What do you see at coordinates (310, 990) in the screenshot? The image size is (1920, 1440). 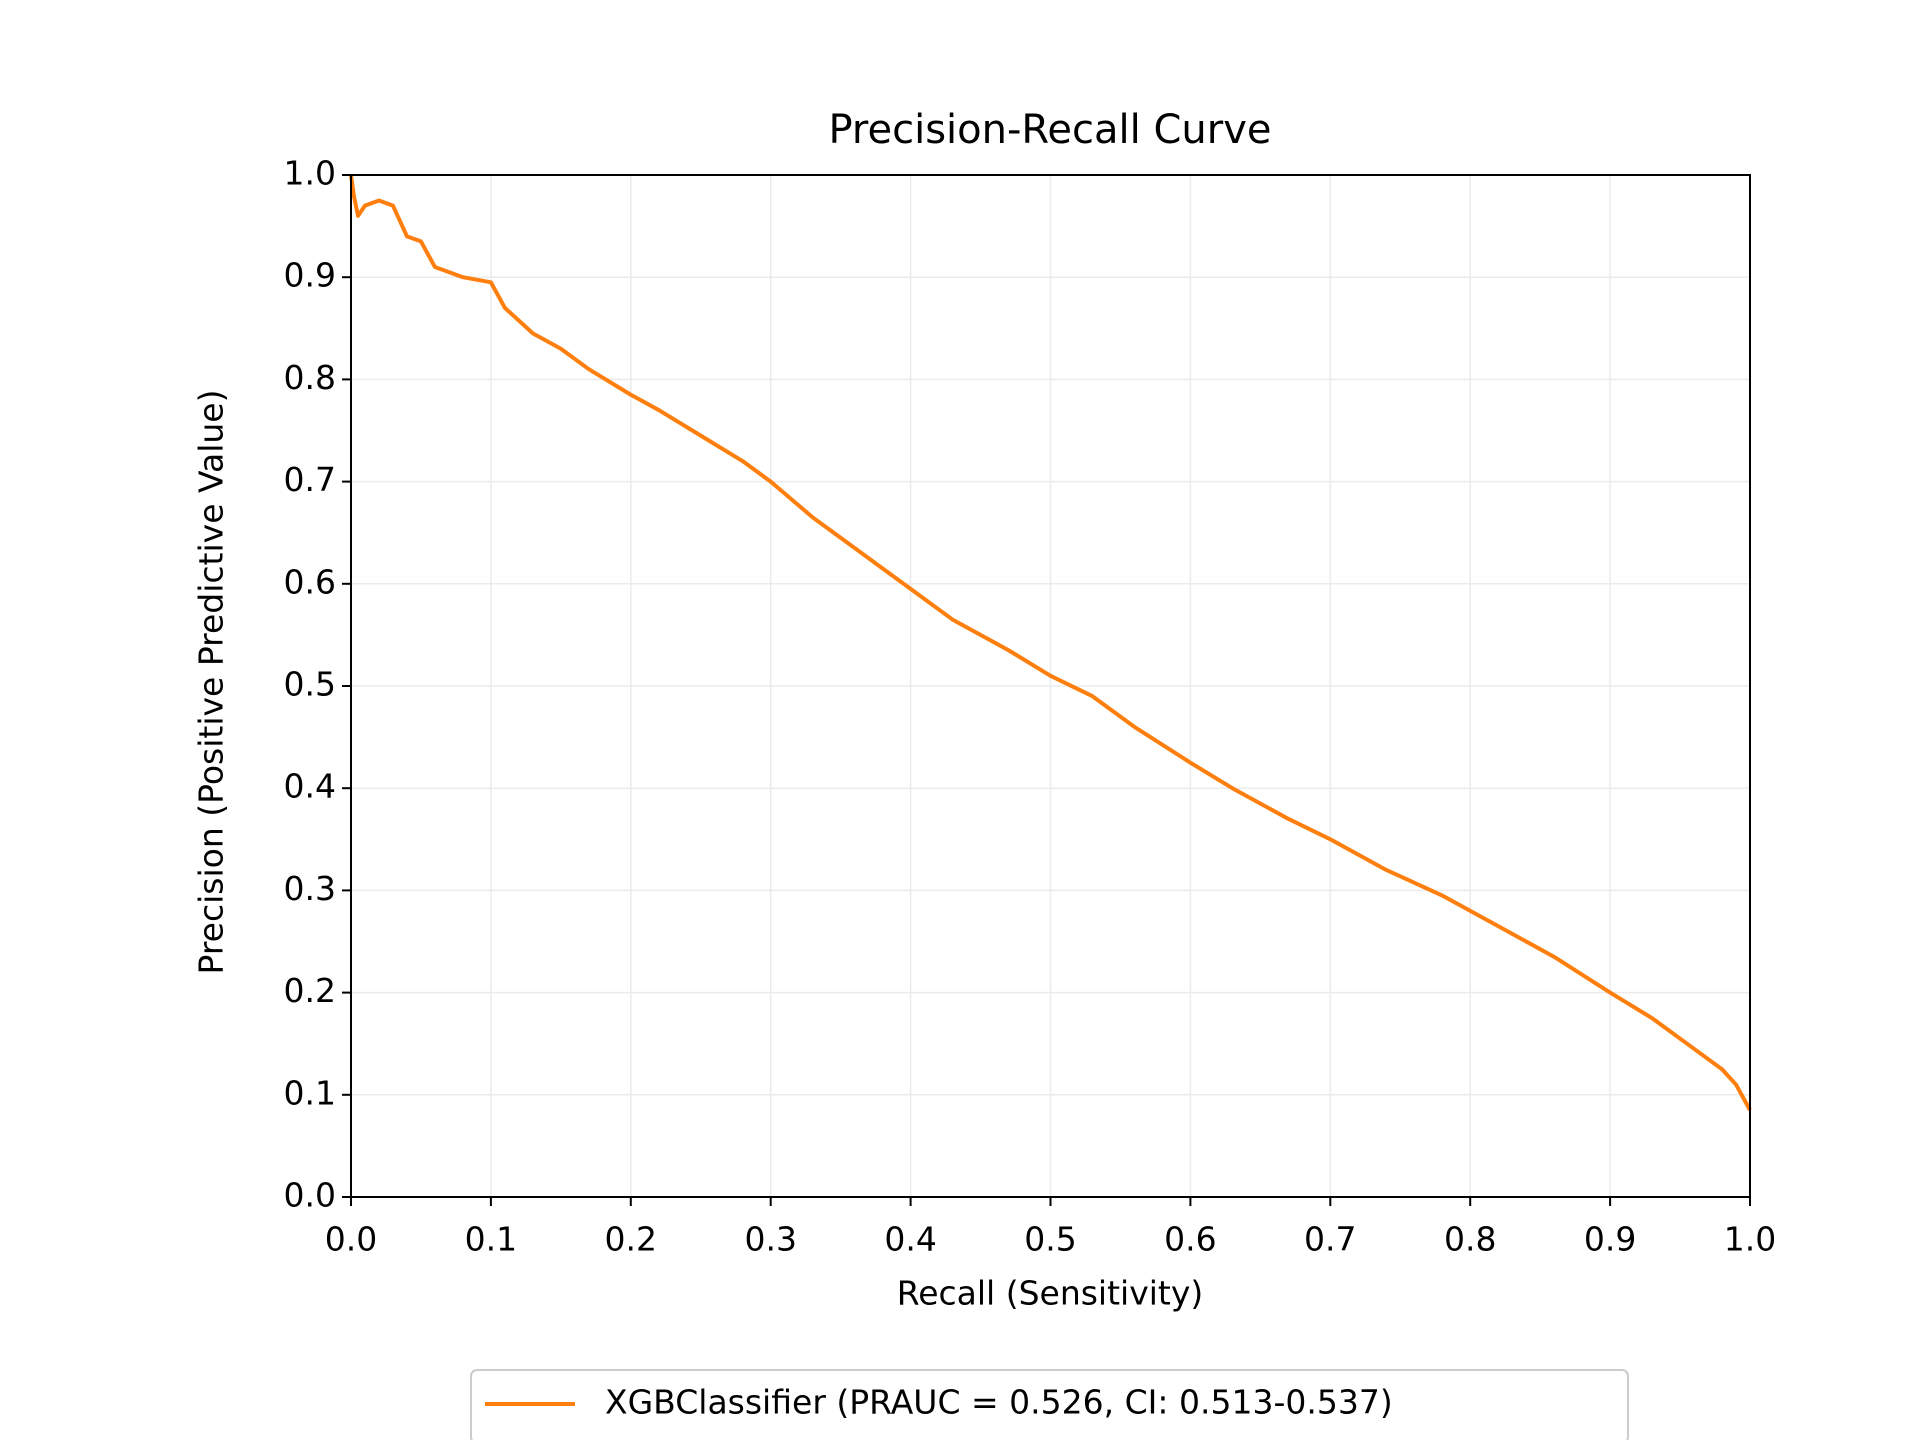 I see `y-tick-label: 0.2` at bounding box center [310, 990].